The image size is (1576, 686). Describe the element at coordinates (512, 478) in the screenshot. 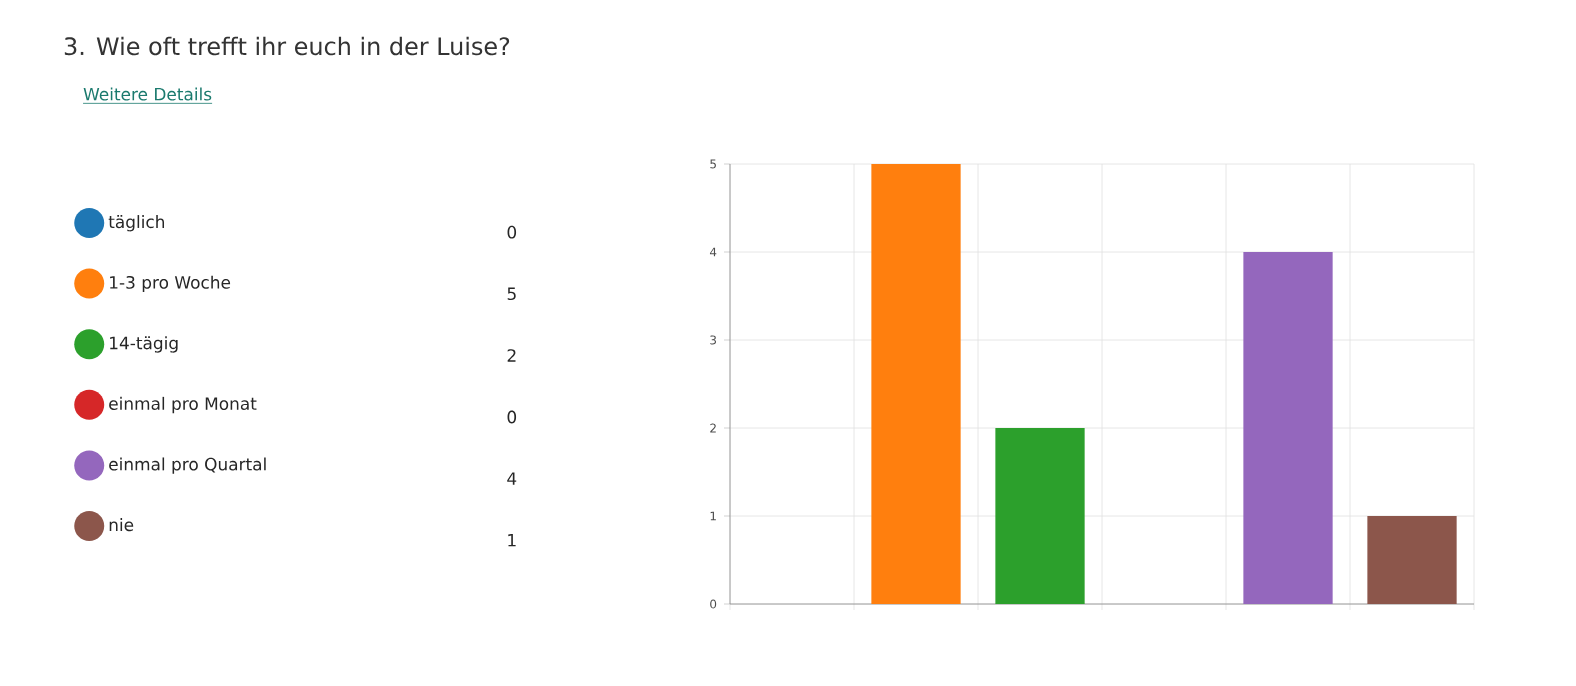

I see `text: 4` at that location.